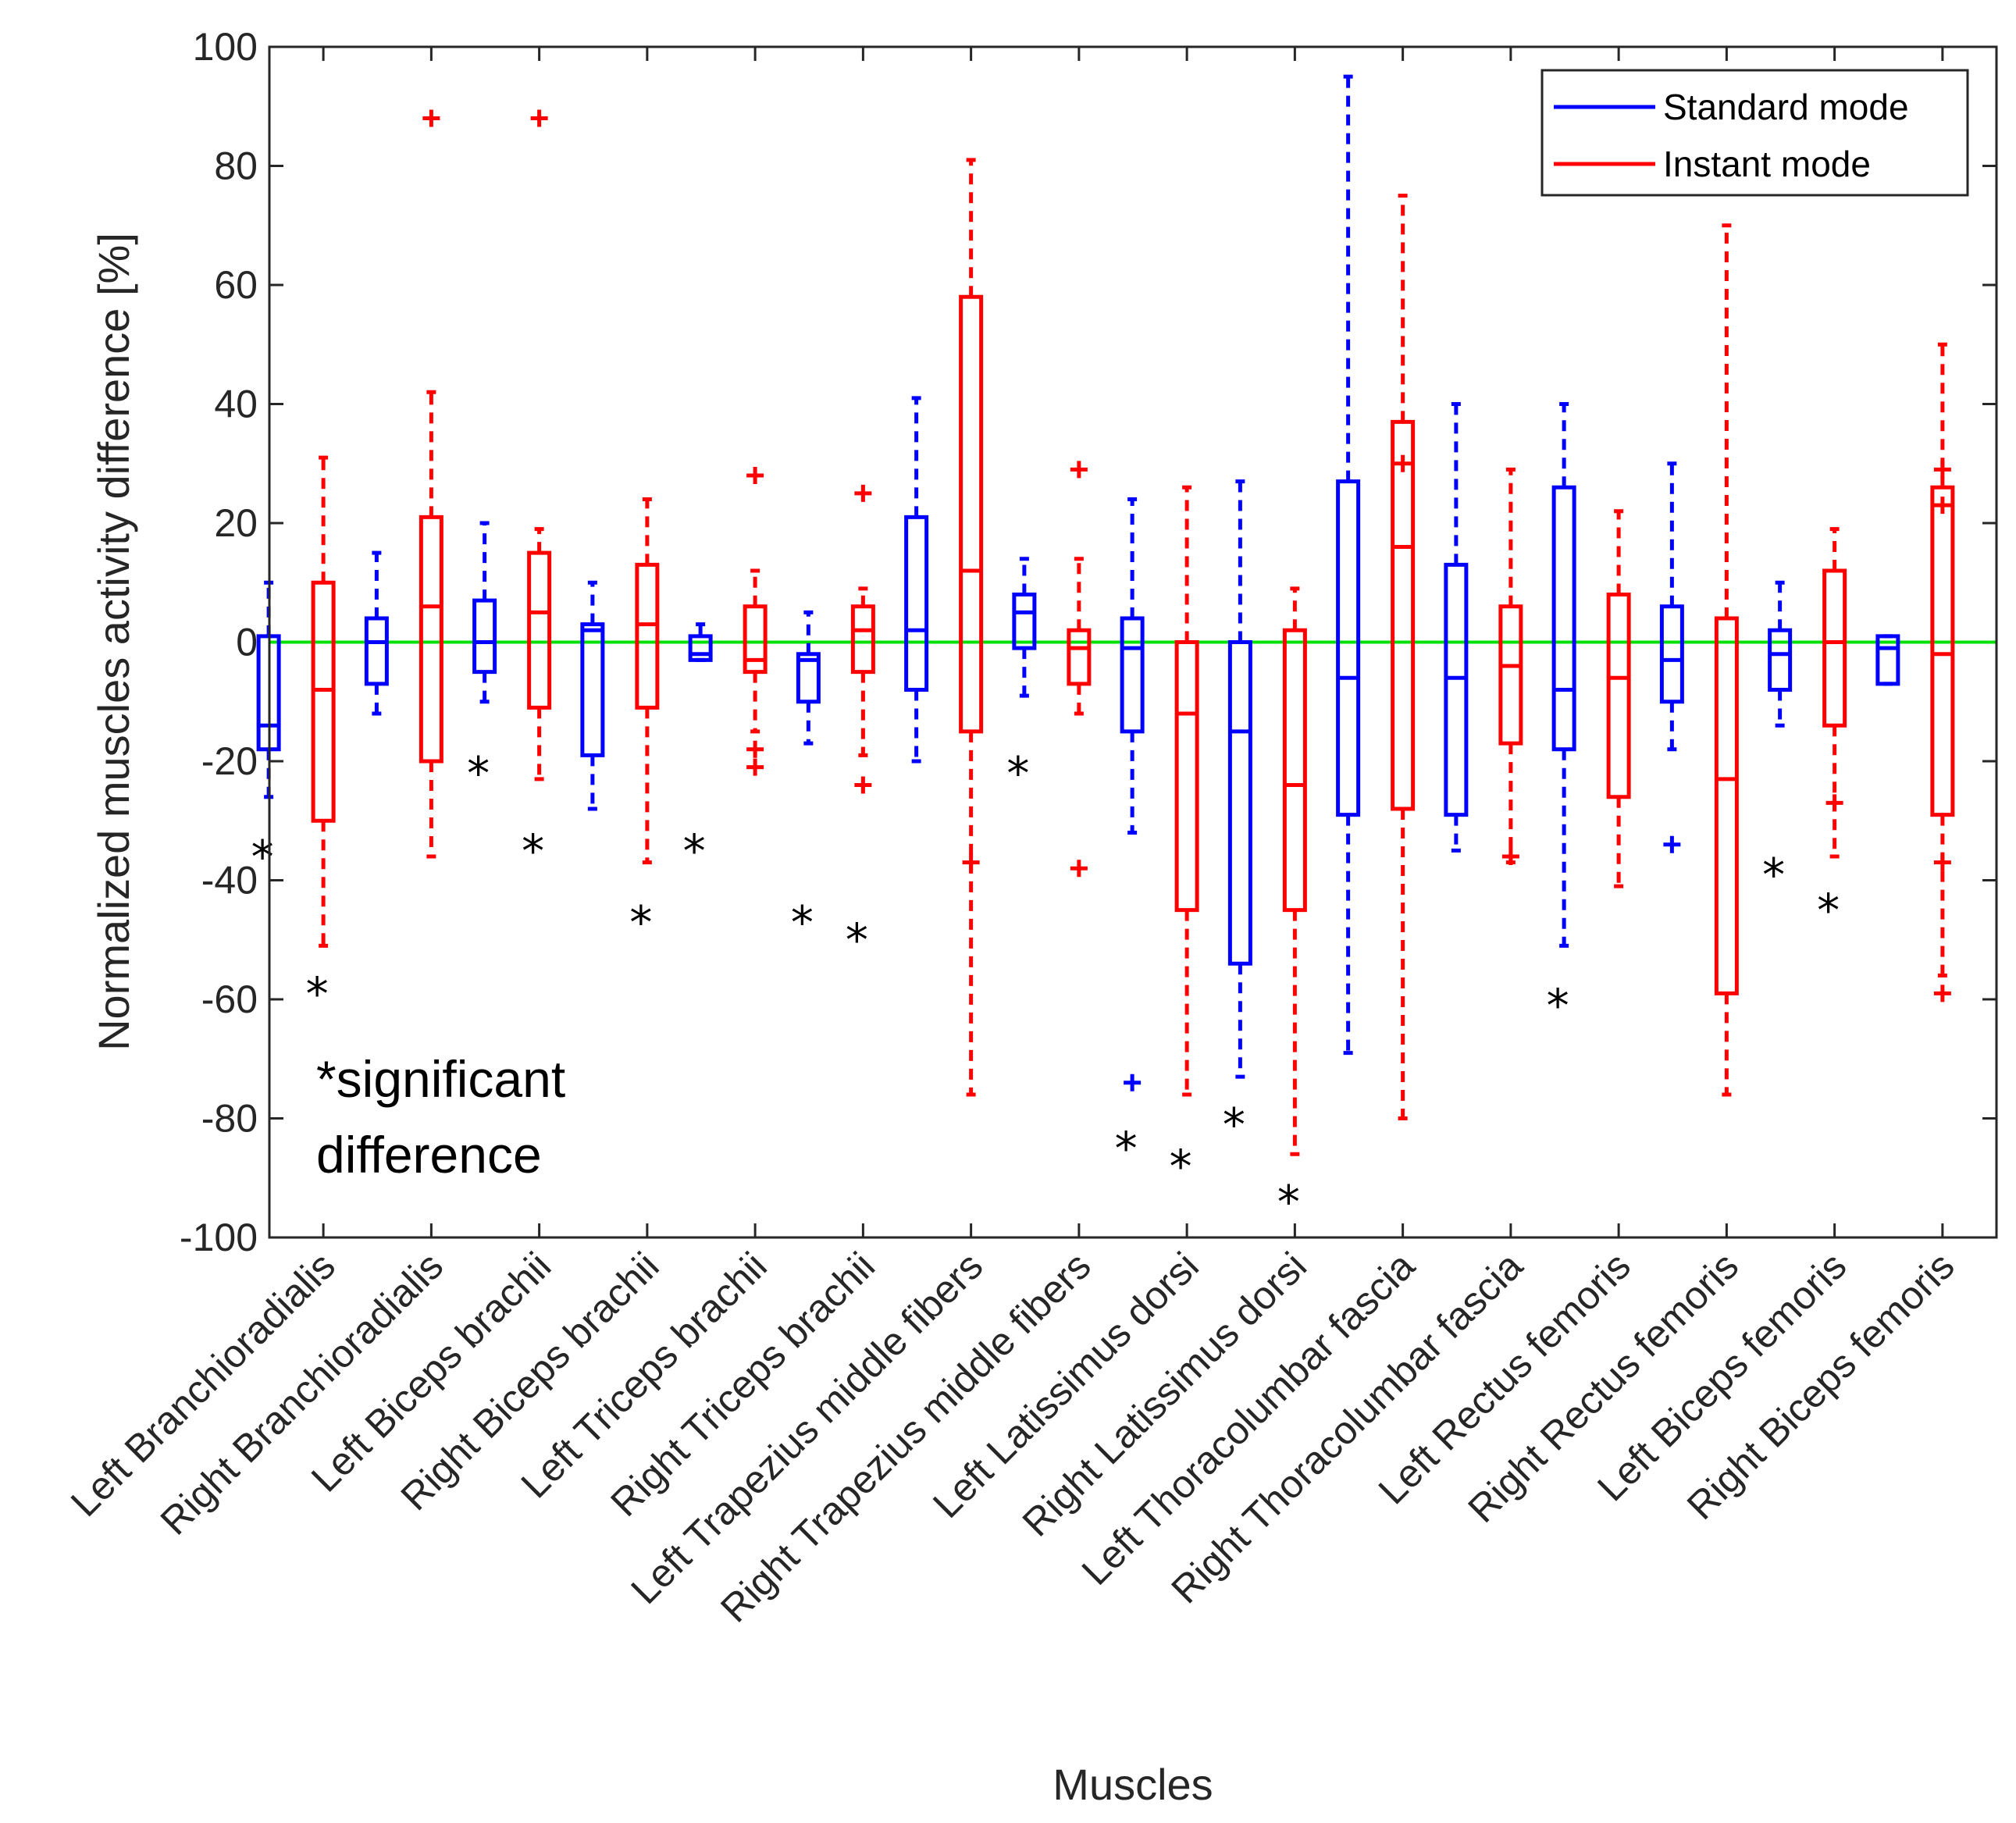 The width and height of the screenshot is (2016, 1823). What do you see at coordinates (225, 47) in the screenshot?
I see `y-tick-label: 100` at bounding box center [225, 47].